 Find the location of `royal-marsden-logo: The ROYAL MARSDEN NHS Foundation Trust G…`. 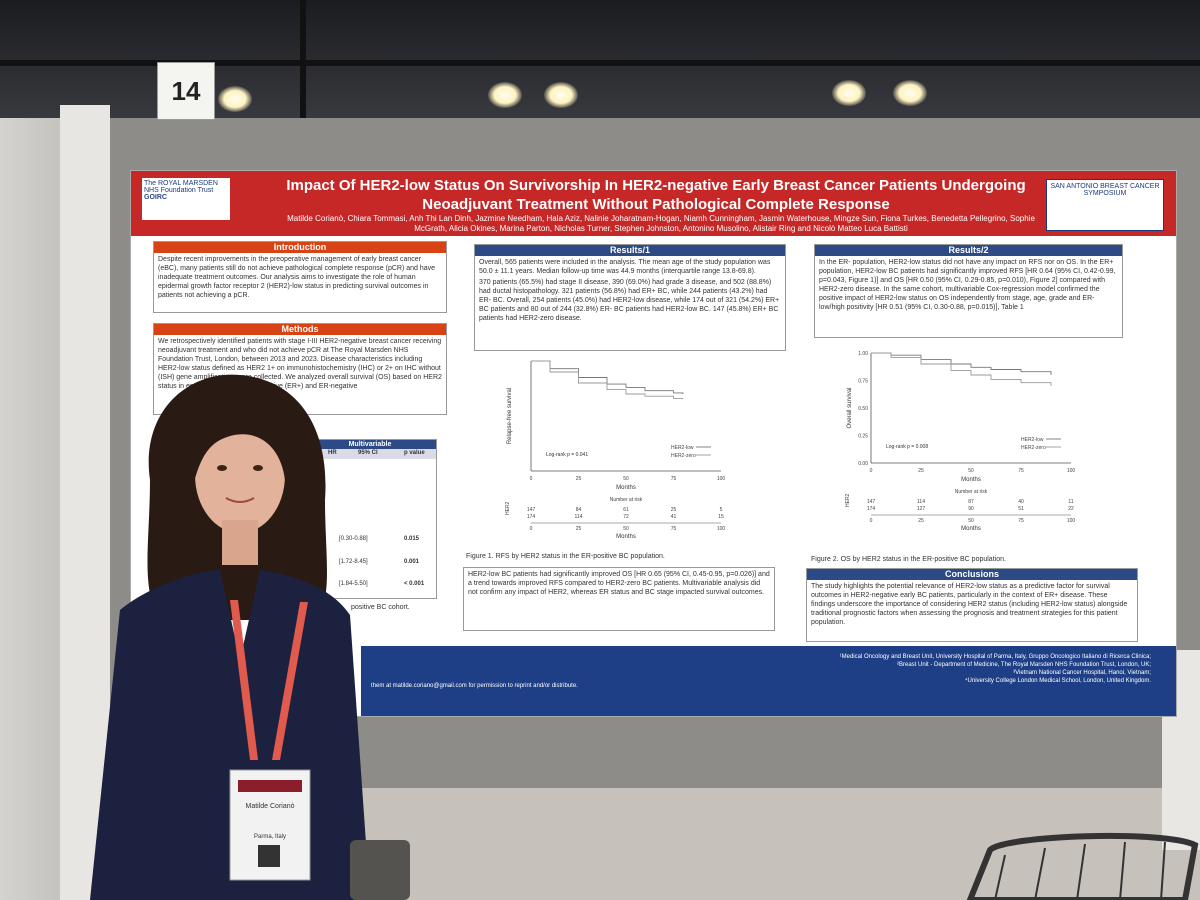

royal-marsden-logo: The ROYAL MARSDEN NHS Foundation Trust G… is located at coordinates (186, 199).